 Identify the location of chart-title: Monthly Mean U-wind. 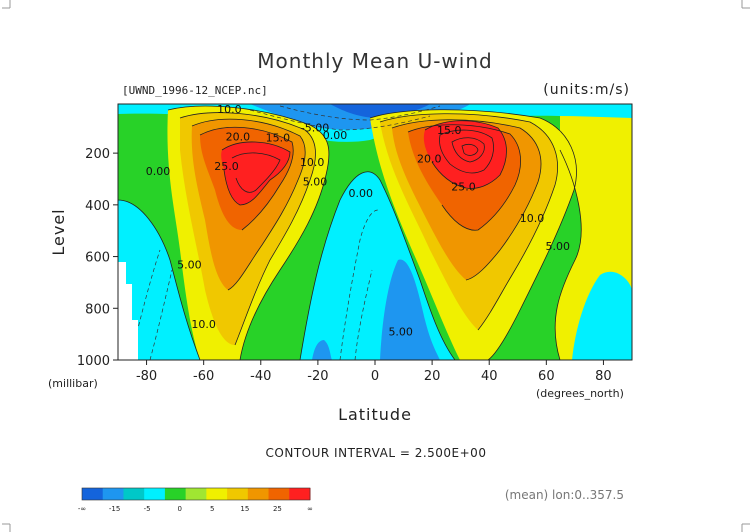
(374, 61).